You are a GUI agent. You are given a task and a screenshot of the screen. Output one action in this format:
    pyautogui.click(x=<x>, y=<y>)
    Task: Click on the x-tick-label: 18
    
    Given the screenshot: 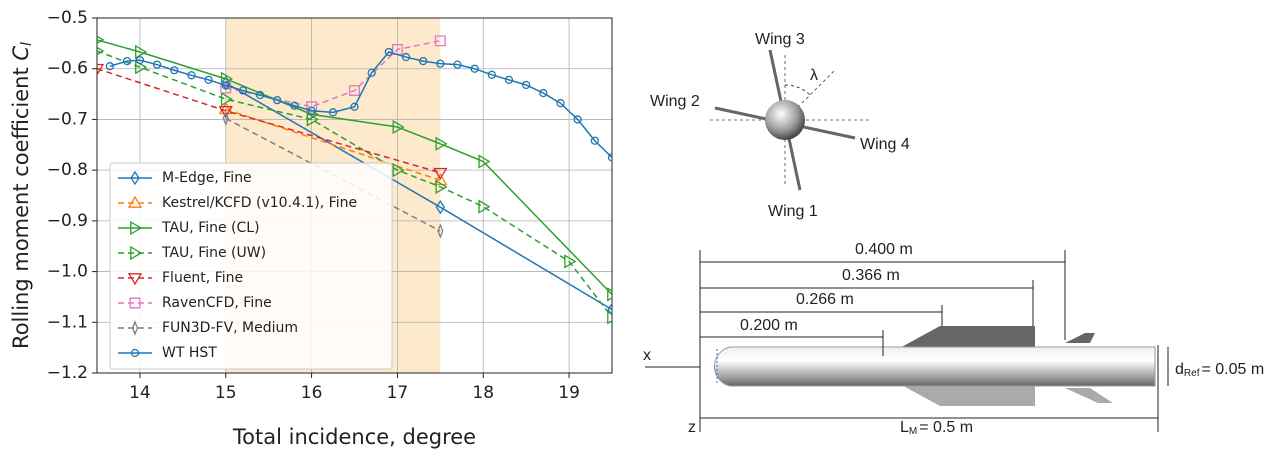 What is the action you would take?
    pyautogui.click(x=483, y=393)
    